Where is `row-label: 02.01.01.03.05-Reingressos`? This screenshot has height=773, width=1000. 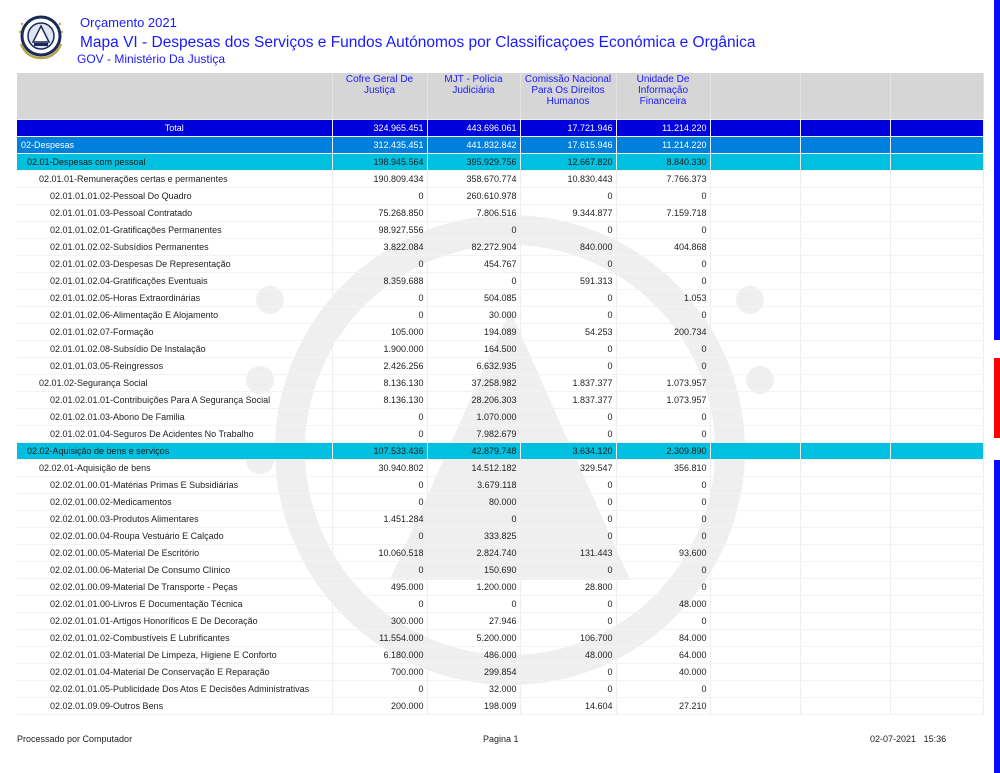
row-label: 02.01.01.03.05-Reingressos is located at coordinates (175, 366).